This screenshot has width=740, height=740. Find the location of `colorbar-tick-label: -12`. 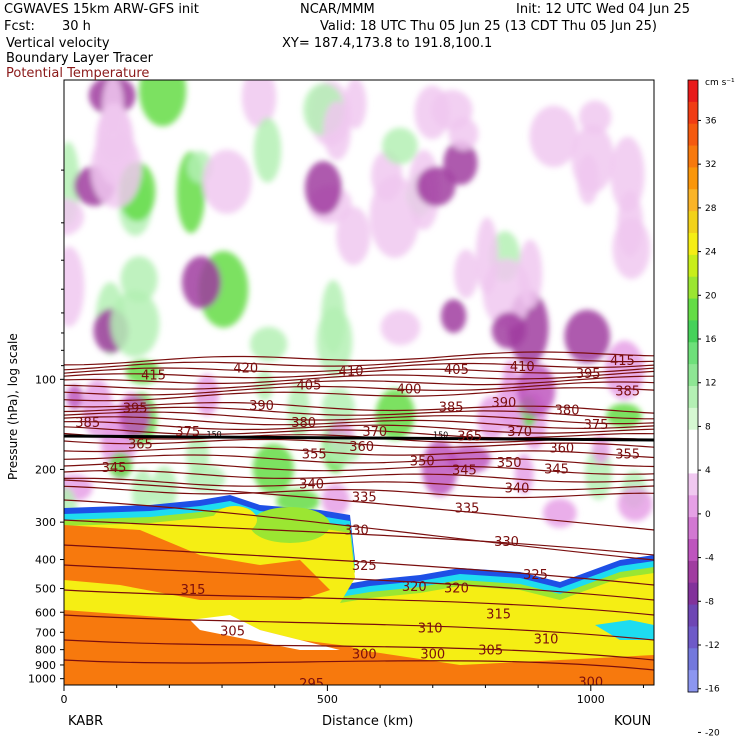

colorbar-tick-label: -12 is located at coordinates (712, 646).